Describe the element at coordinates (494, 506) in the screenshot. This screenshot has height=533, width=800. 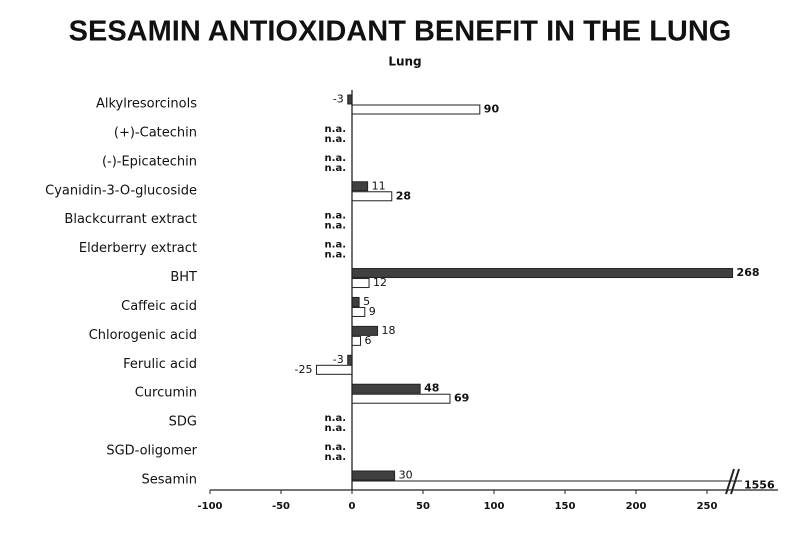
I see `x-tick-label: 100` at that location.